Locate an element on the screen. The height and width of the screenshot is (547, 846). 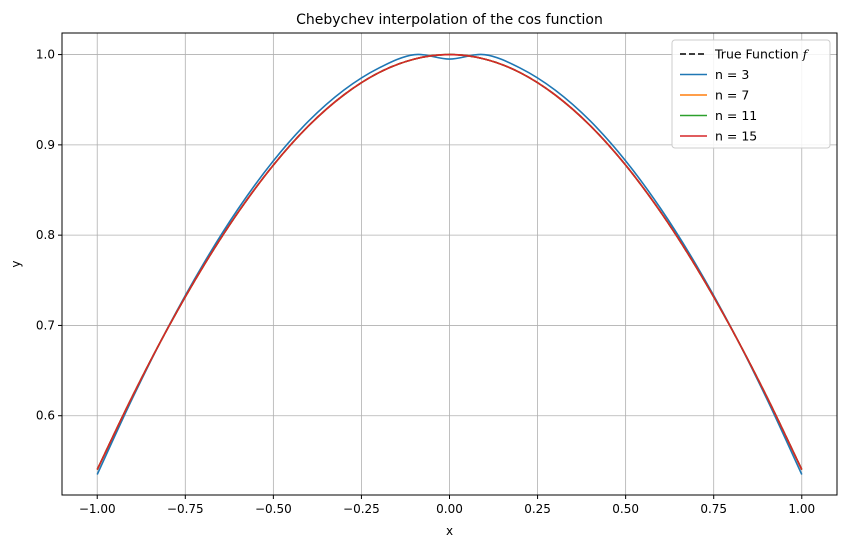
x-tick-label: 0.75 is located at coordinates (713, 509).